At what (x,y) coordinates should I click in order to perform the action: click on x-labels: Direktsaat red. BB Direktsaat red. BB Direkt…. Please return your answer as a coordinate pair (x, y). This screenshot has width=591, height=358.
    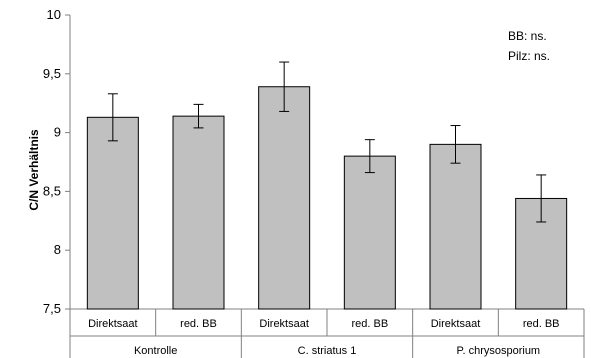
    Looking at the image, I should click on (323, 337).